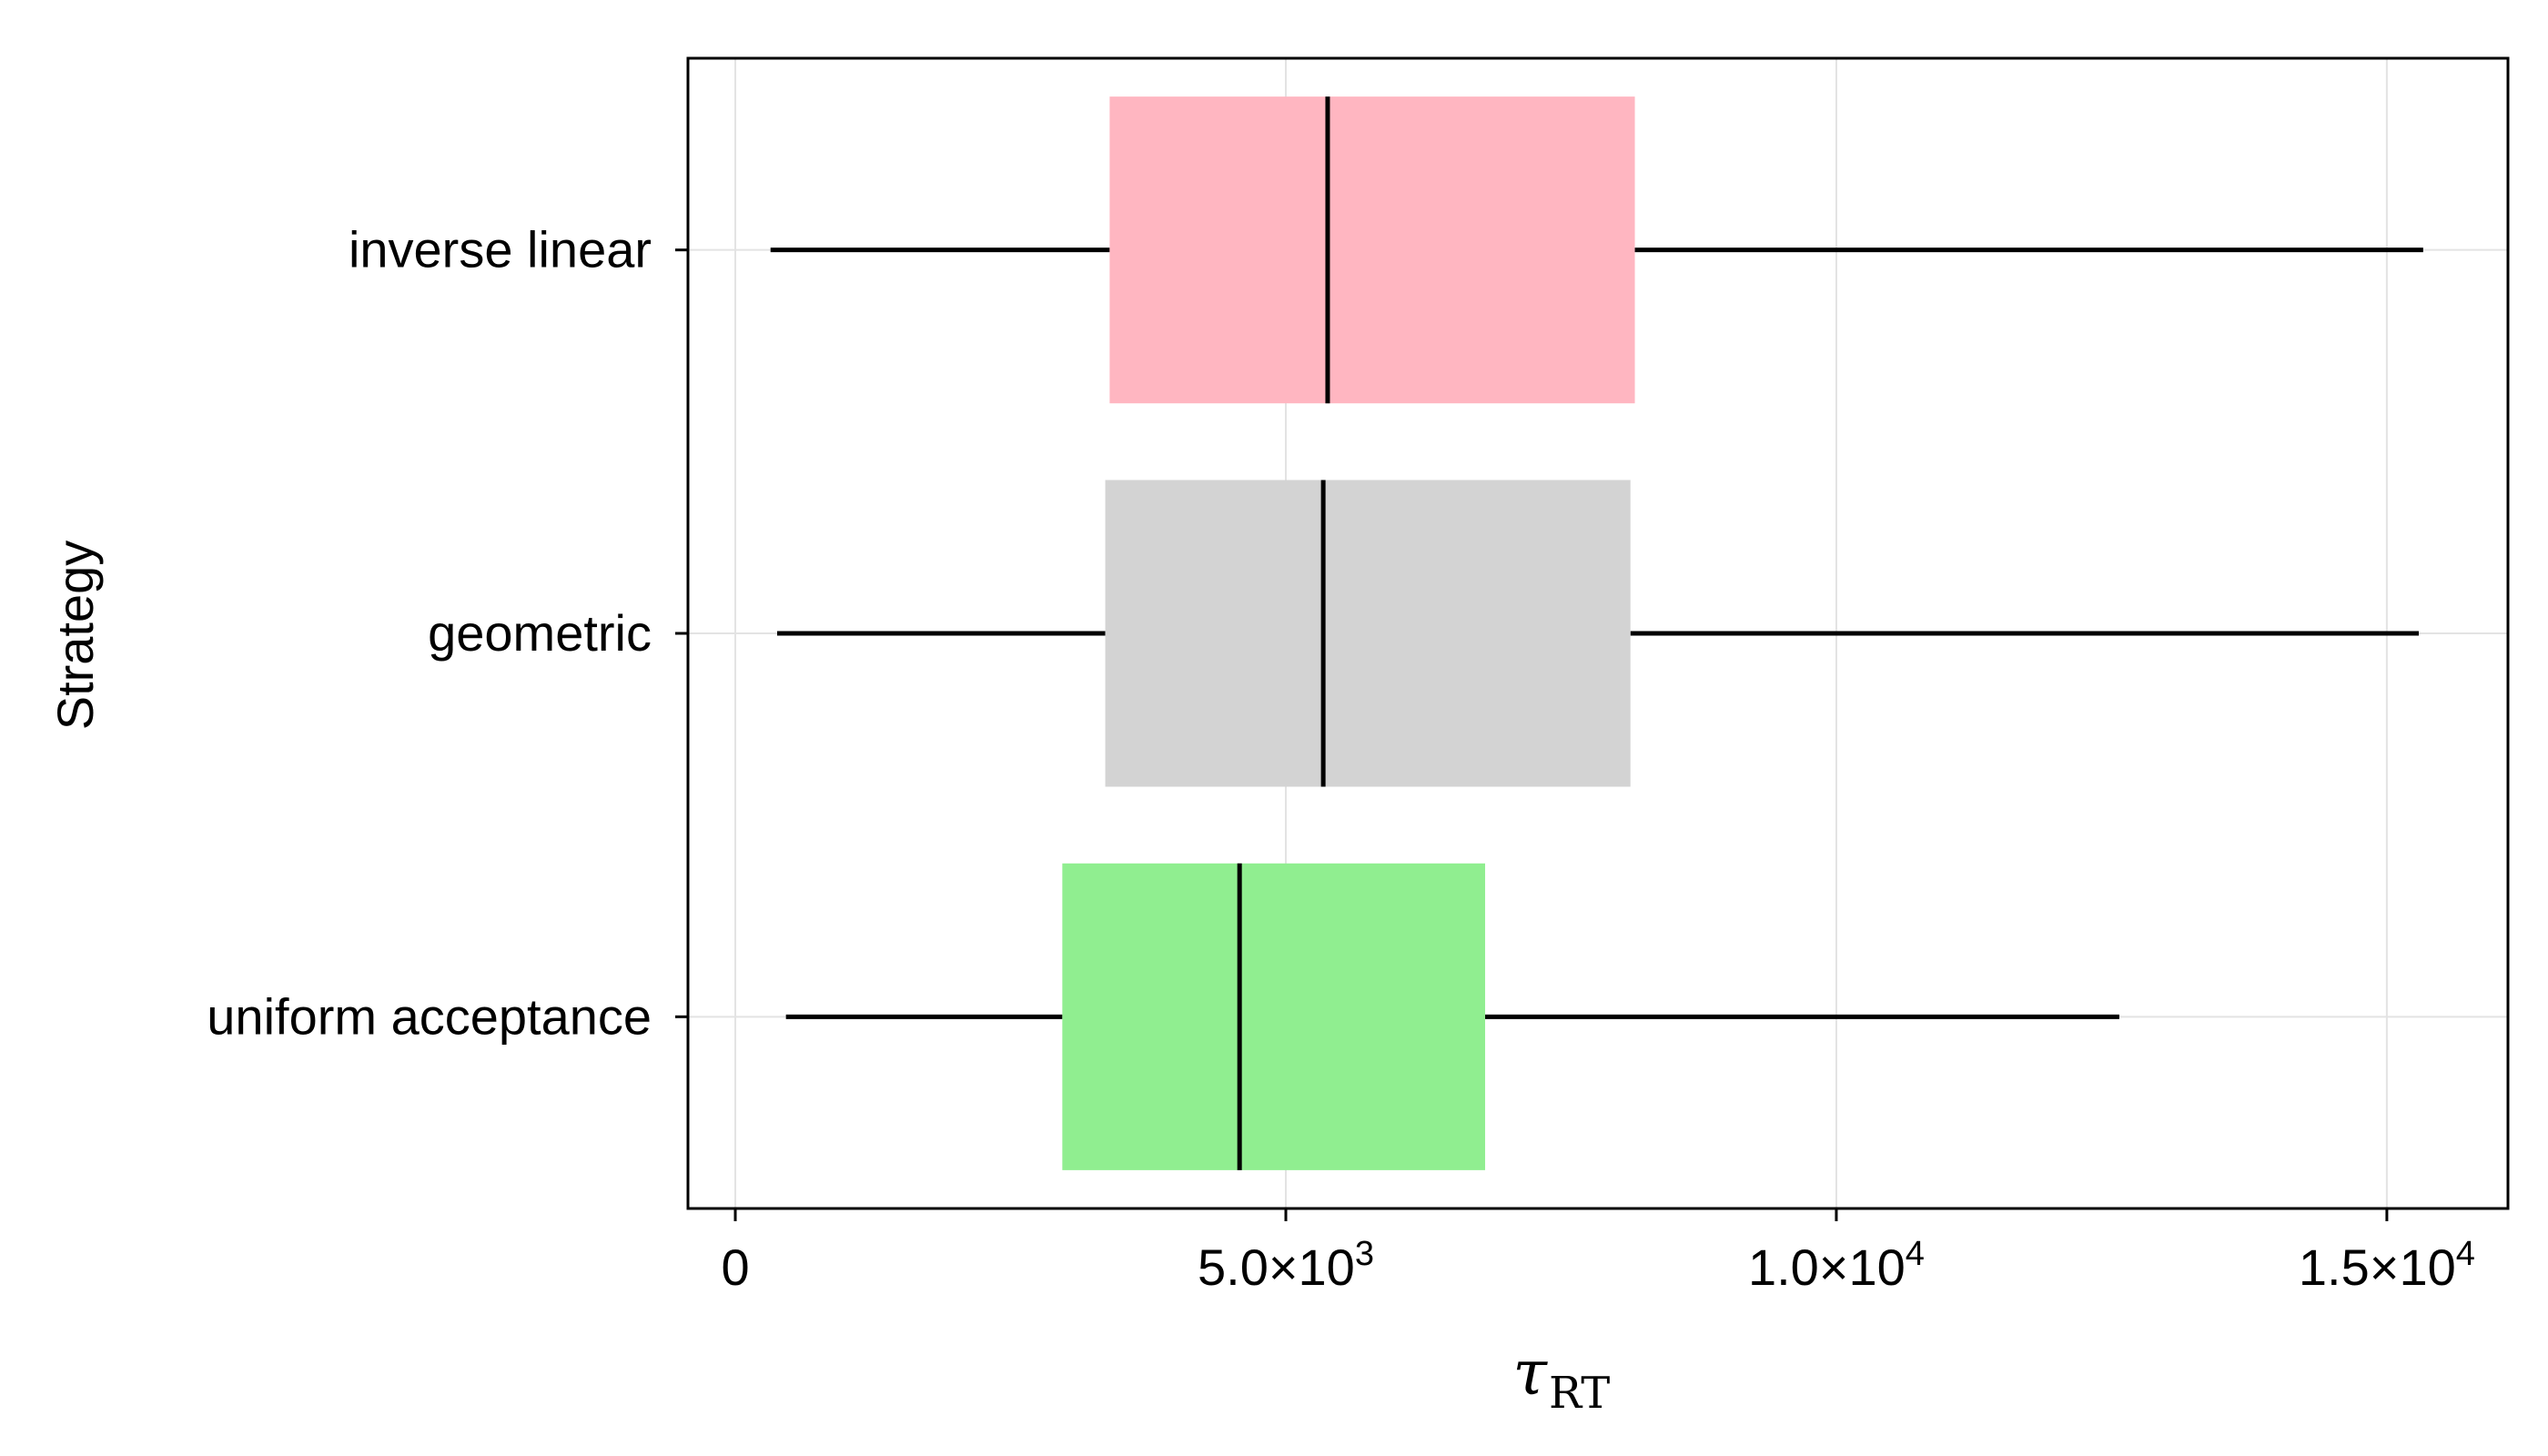  What do you see at coordinates (1372, 250) in the screenshot?
I see `box-inverse-linear` at bounding box center [1372, 250].